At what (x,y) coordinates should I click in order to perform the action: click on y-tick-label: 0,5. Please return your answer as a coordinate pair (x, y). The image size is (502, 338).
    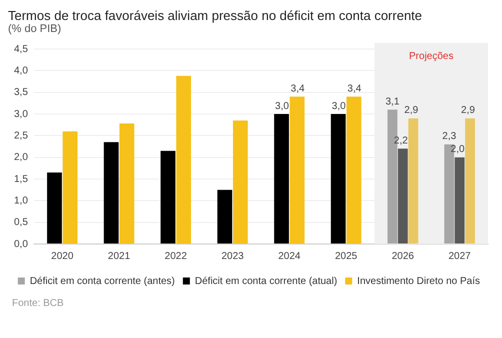
    Looking at the image, I should click on (21, 222).